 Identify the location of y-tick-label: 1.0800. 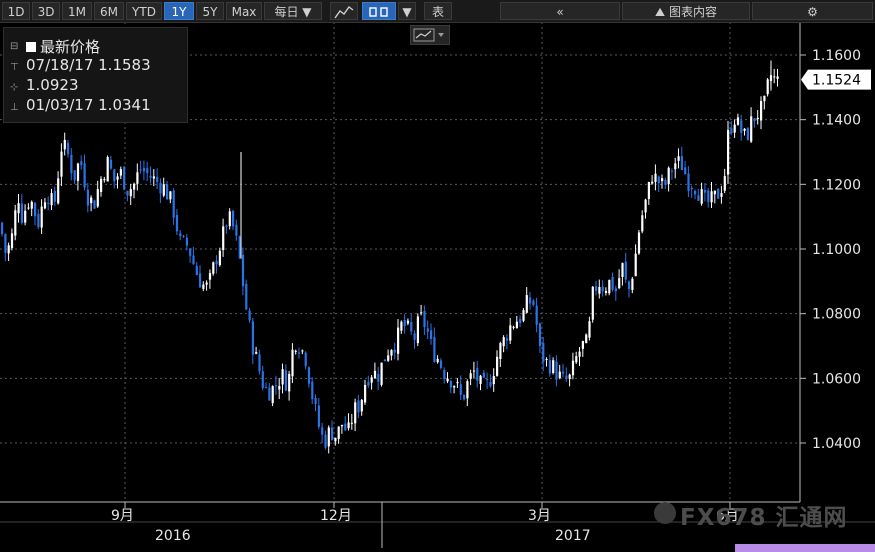
(836, 315).